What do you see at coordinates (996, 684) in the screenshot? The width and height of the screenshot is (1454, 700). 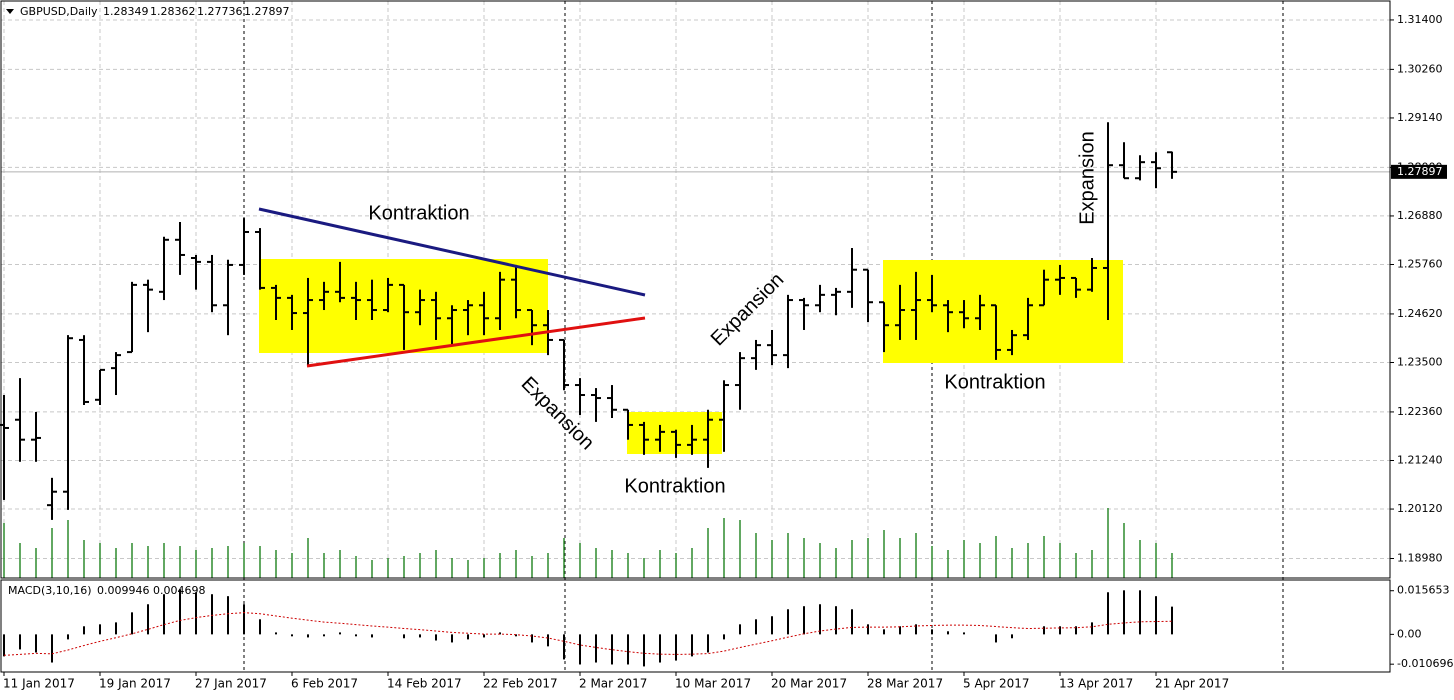 I see `x-tick-label: 5 Apr 2017` at bounding box center [996, 684].